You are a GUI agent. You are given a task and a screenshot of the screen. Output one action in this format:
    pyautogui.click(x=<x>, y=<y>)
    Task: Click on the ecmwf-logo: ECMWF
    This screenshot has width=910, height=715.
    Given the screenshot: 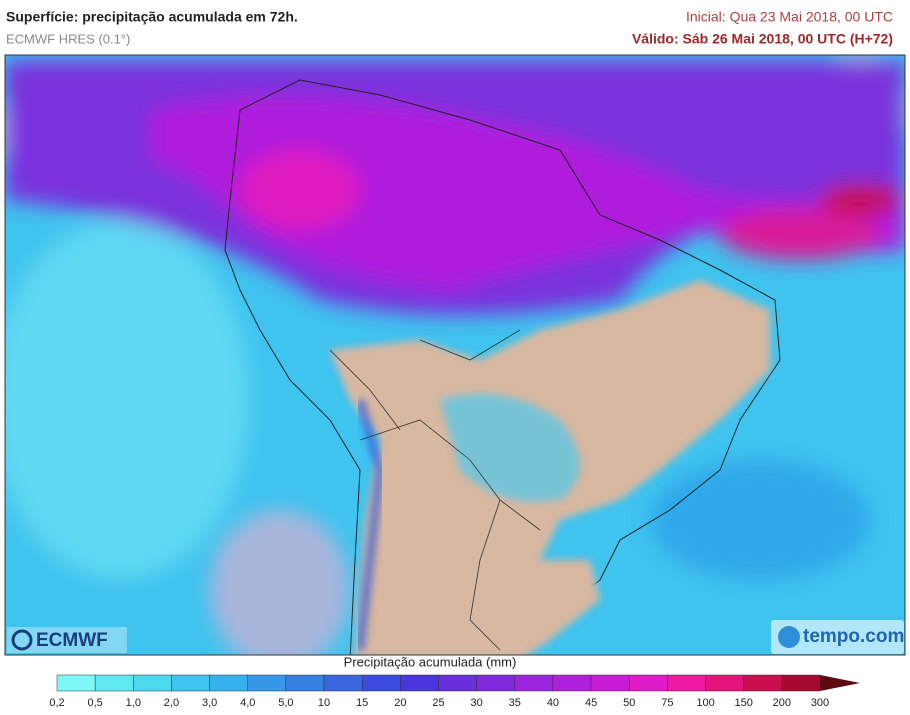 What is the action you would take?
    pyautogui.click(x=67, y=640)
    